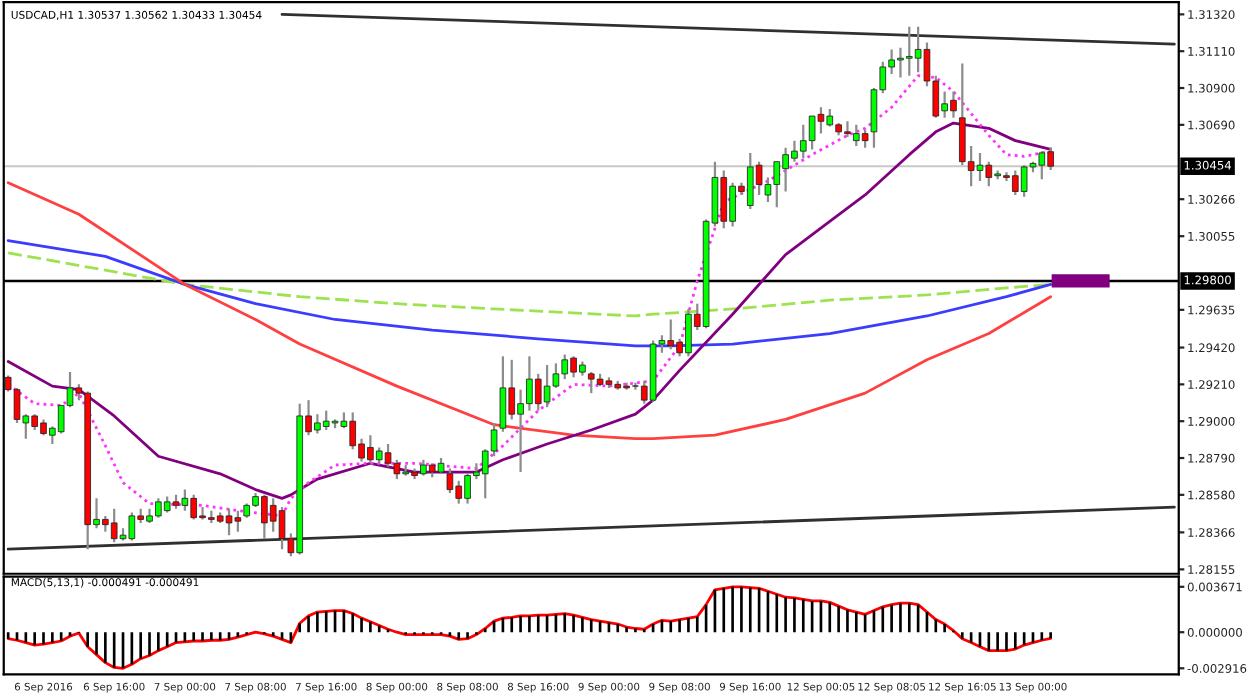  I want to click on line-series, so click(529, 627).